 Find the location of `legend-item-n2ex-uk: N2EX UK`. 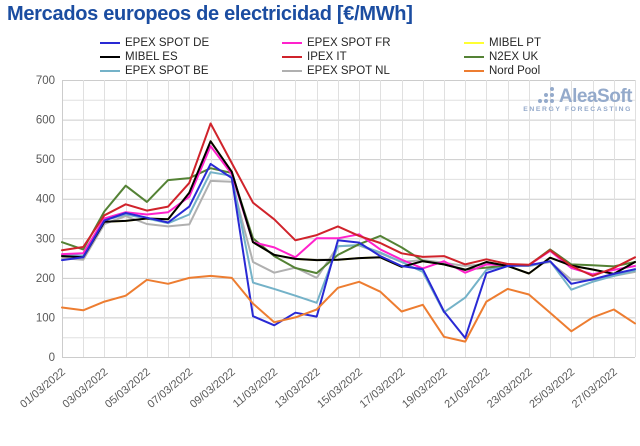

legend-item-n2ex-uk: N2EX UK is located at coordinates (549, 57).